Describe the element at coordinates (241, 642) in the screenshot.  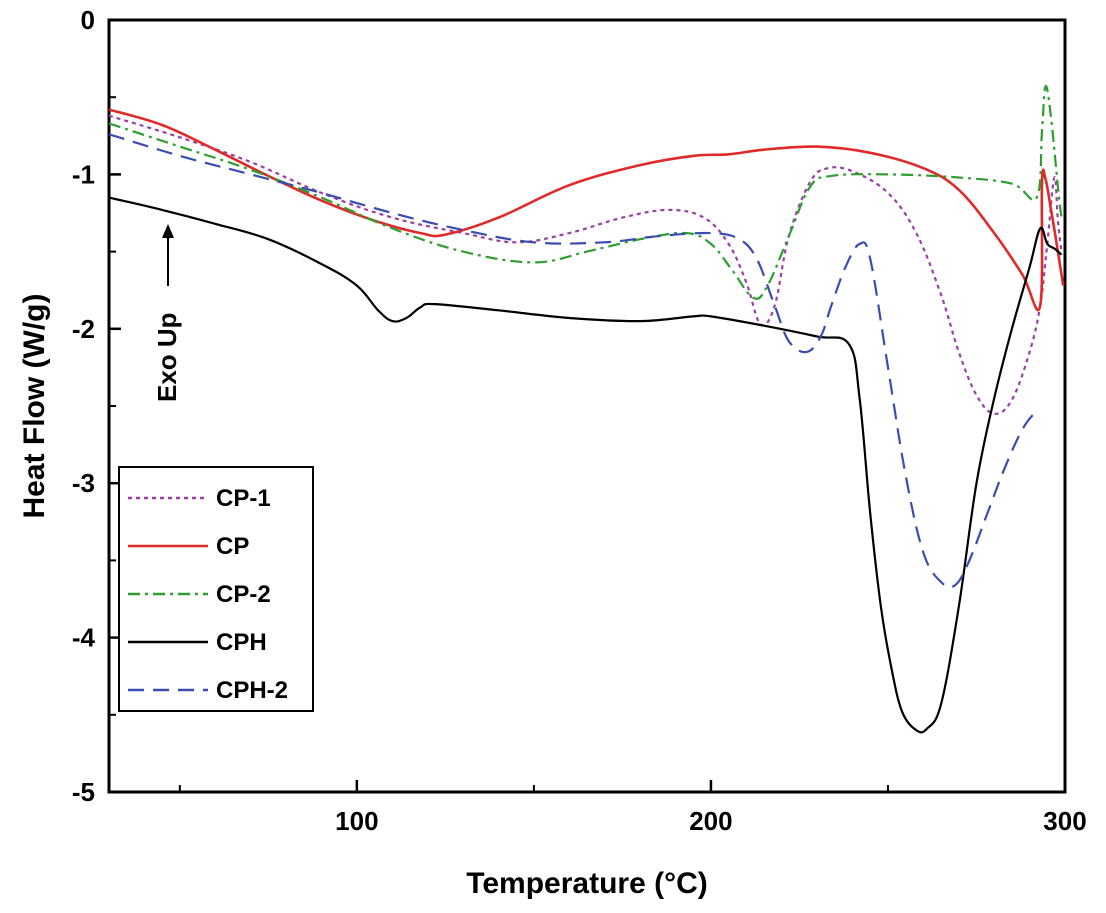
I see `legend-label-cph: CPH` at that location.